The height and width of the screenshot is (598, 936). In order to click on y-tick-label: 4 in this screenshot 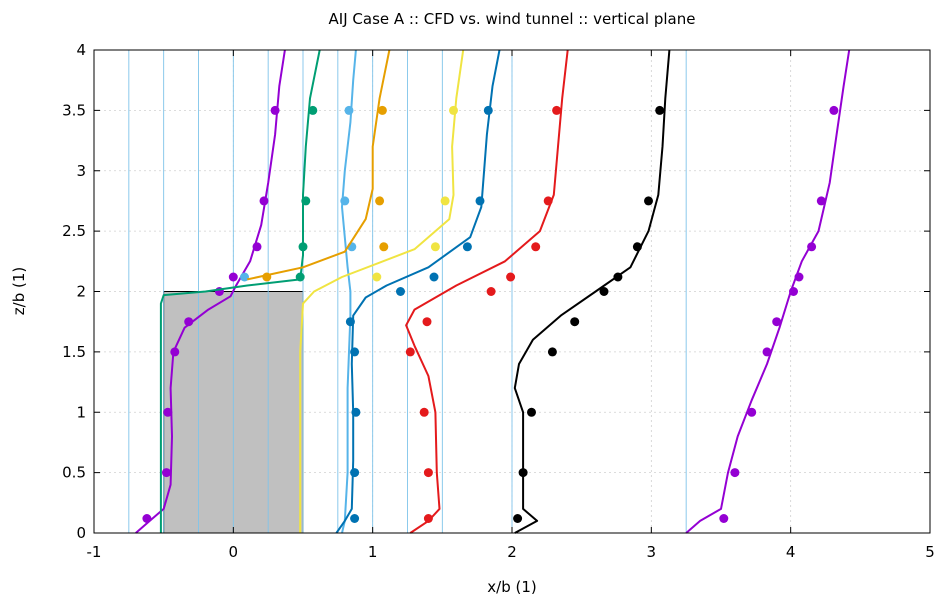, I will do `click(81, 50)`.